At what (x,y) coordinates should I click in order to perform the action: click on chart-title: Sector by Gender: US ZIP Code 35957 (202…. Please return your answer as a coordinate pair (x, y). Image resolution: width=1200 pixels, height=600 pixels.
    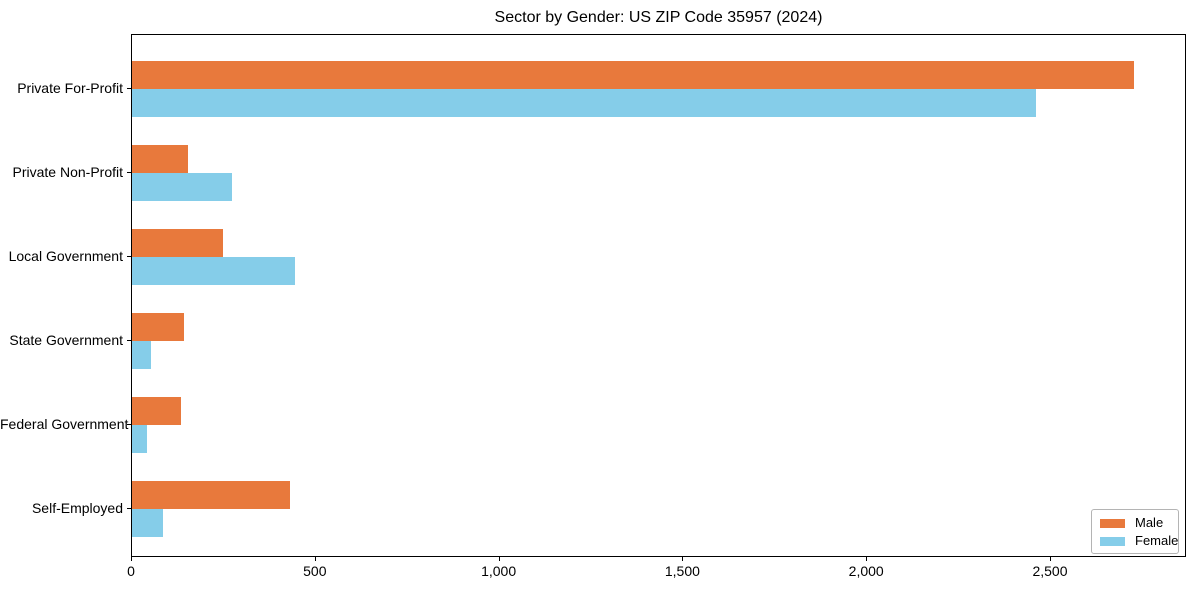
    Looking at the image, I should click on (658, 17).